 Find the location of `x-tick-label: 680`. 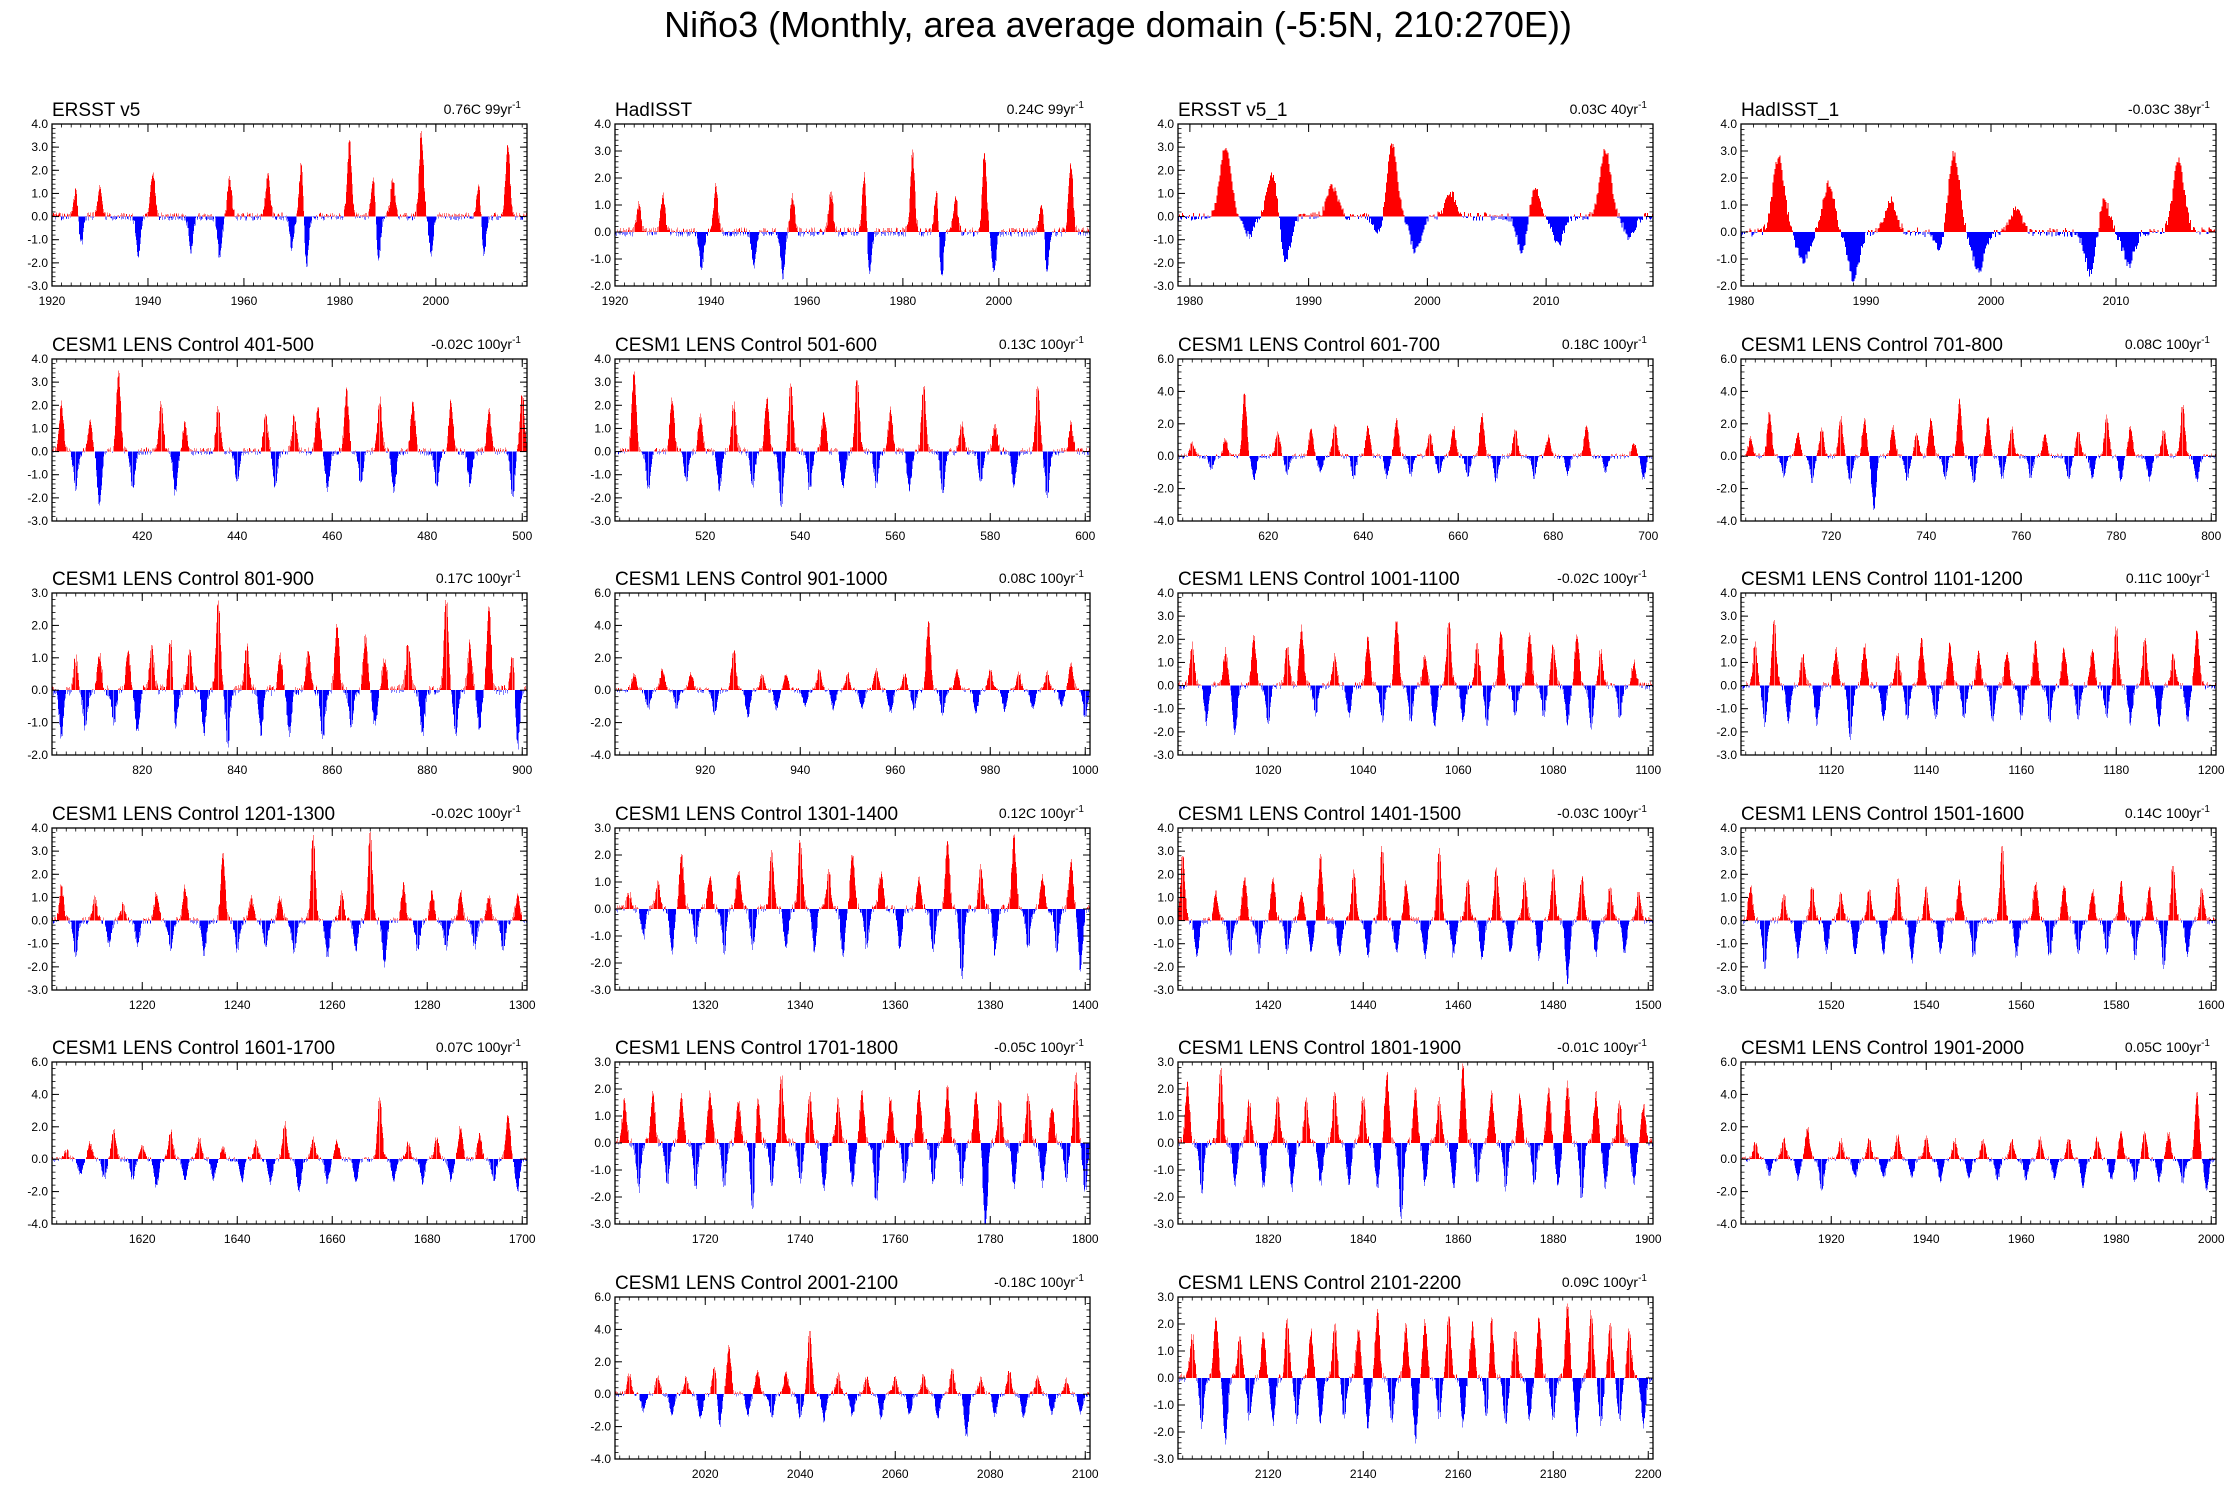

x-tick-label: 680 is located at coordinates (1553, 536).